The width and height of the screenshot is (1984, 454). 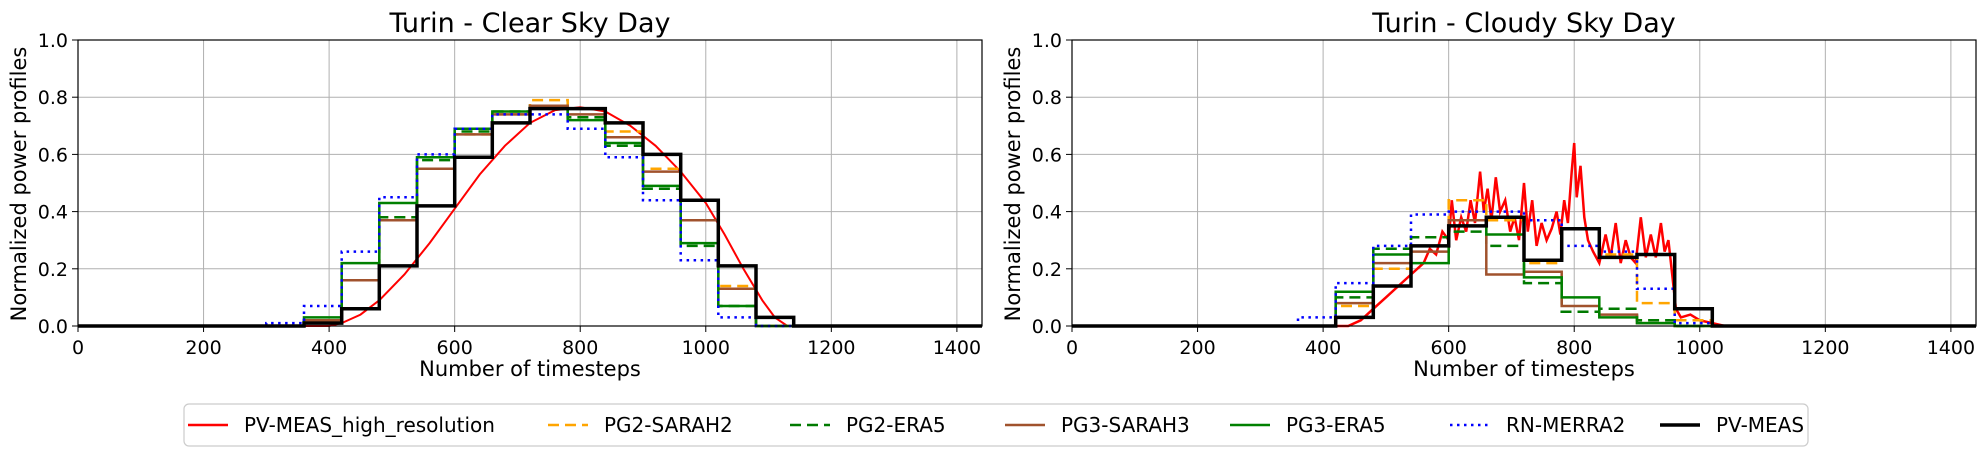 I want to click on legend-item: PG3-SARAH3, so click(x=1097, y=425).